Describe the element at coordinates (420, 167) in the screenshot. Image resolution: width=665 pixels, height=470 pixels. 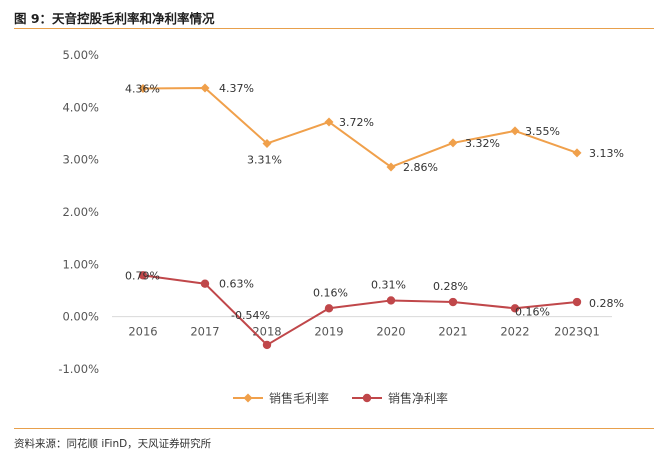
I see `gross-margin-label: 2.86%` at that location.